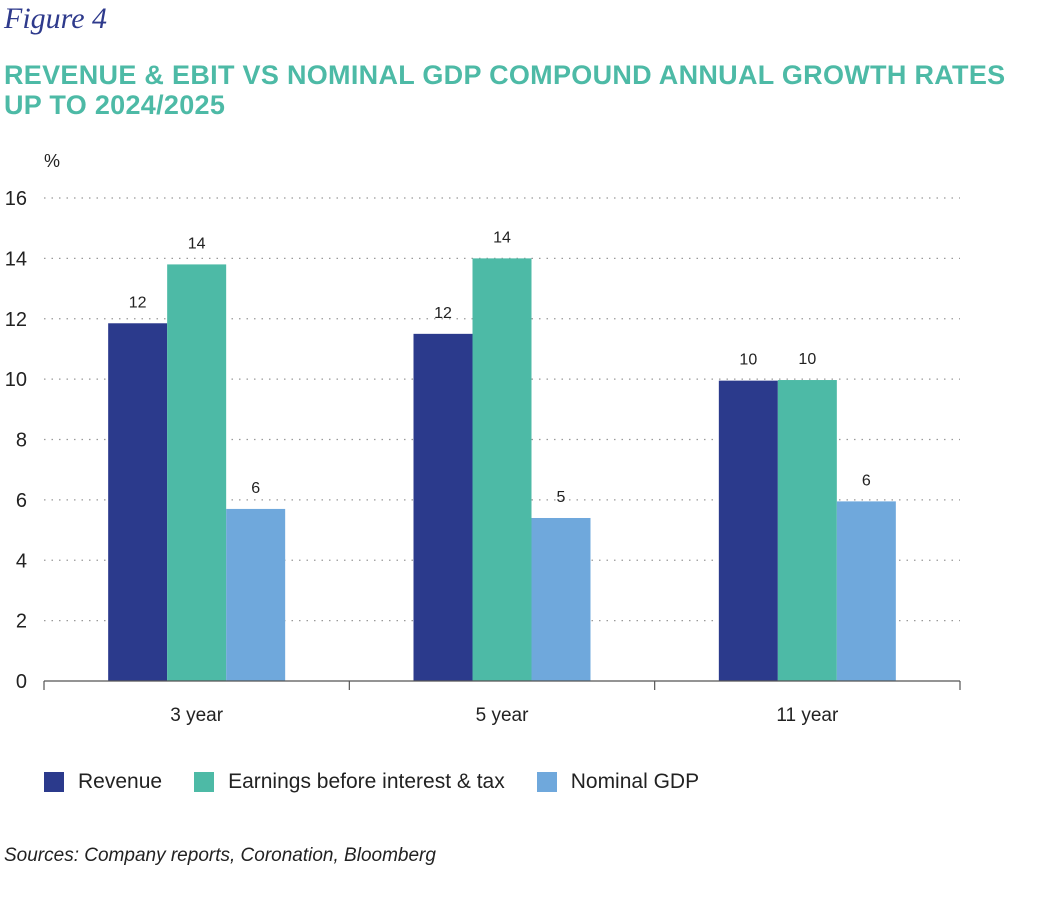 This screenshot has width=1063, height=905. Describe the element at coordinates (21, 501) in the screenshot. I see `y-tick-label: 6` at that location.